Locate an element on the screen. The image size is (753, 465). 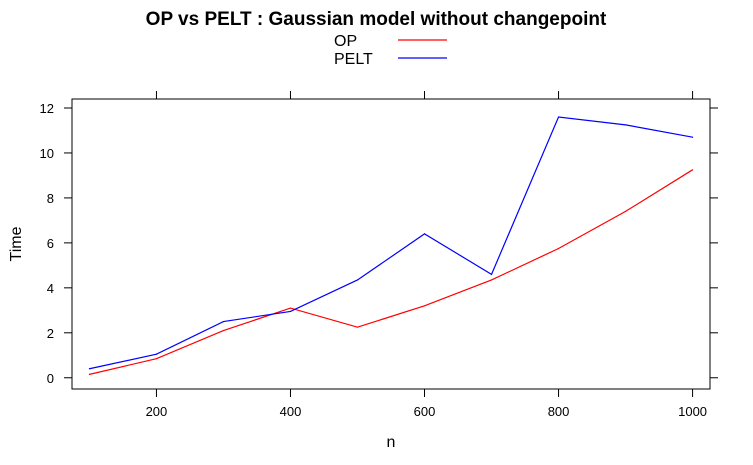
y-tick-label: 12 is located at coordinates (47, 108).